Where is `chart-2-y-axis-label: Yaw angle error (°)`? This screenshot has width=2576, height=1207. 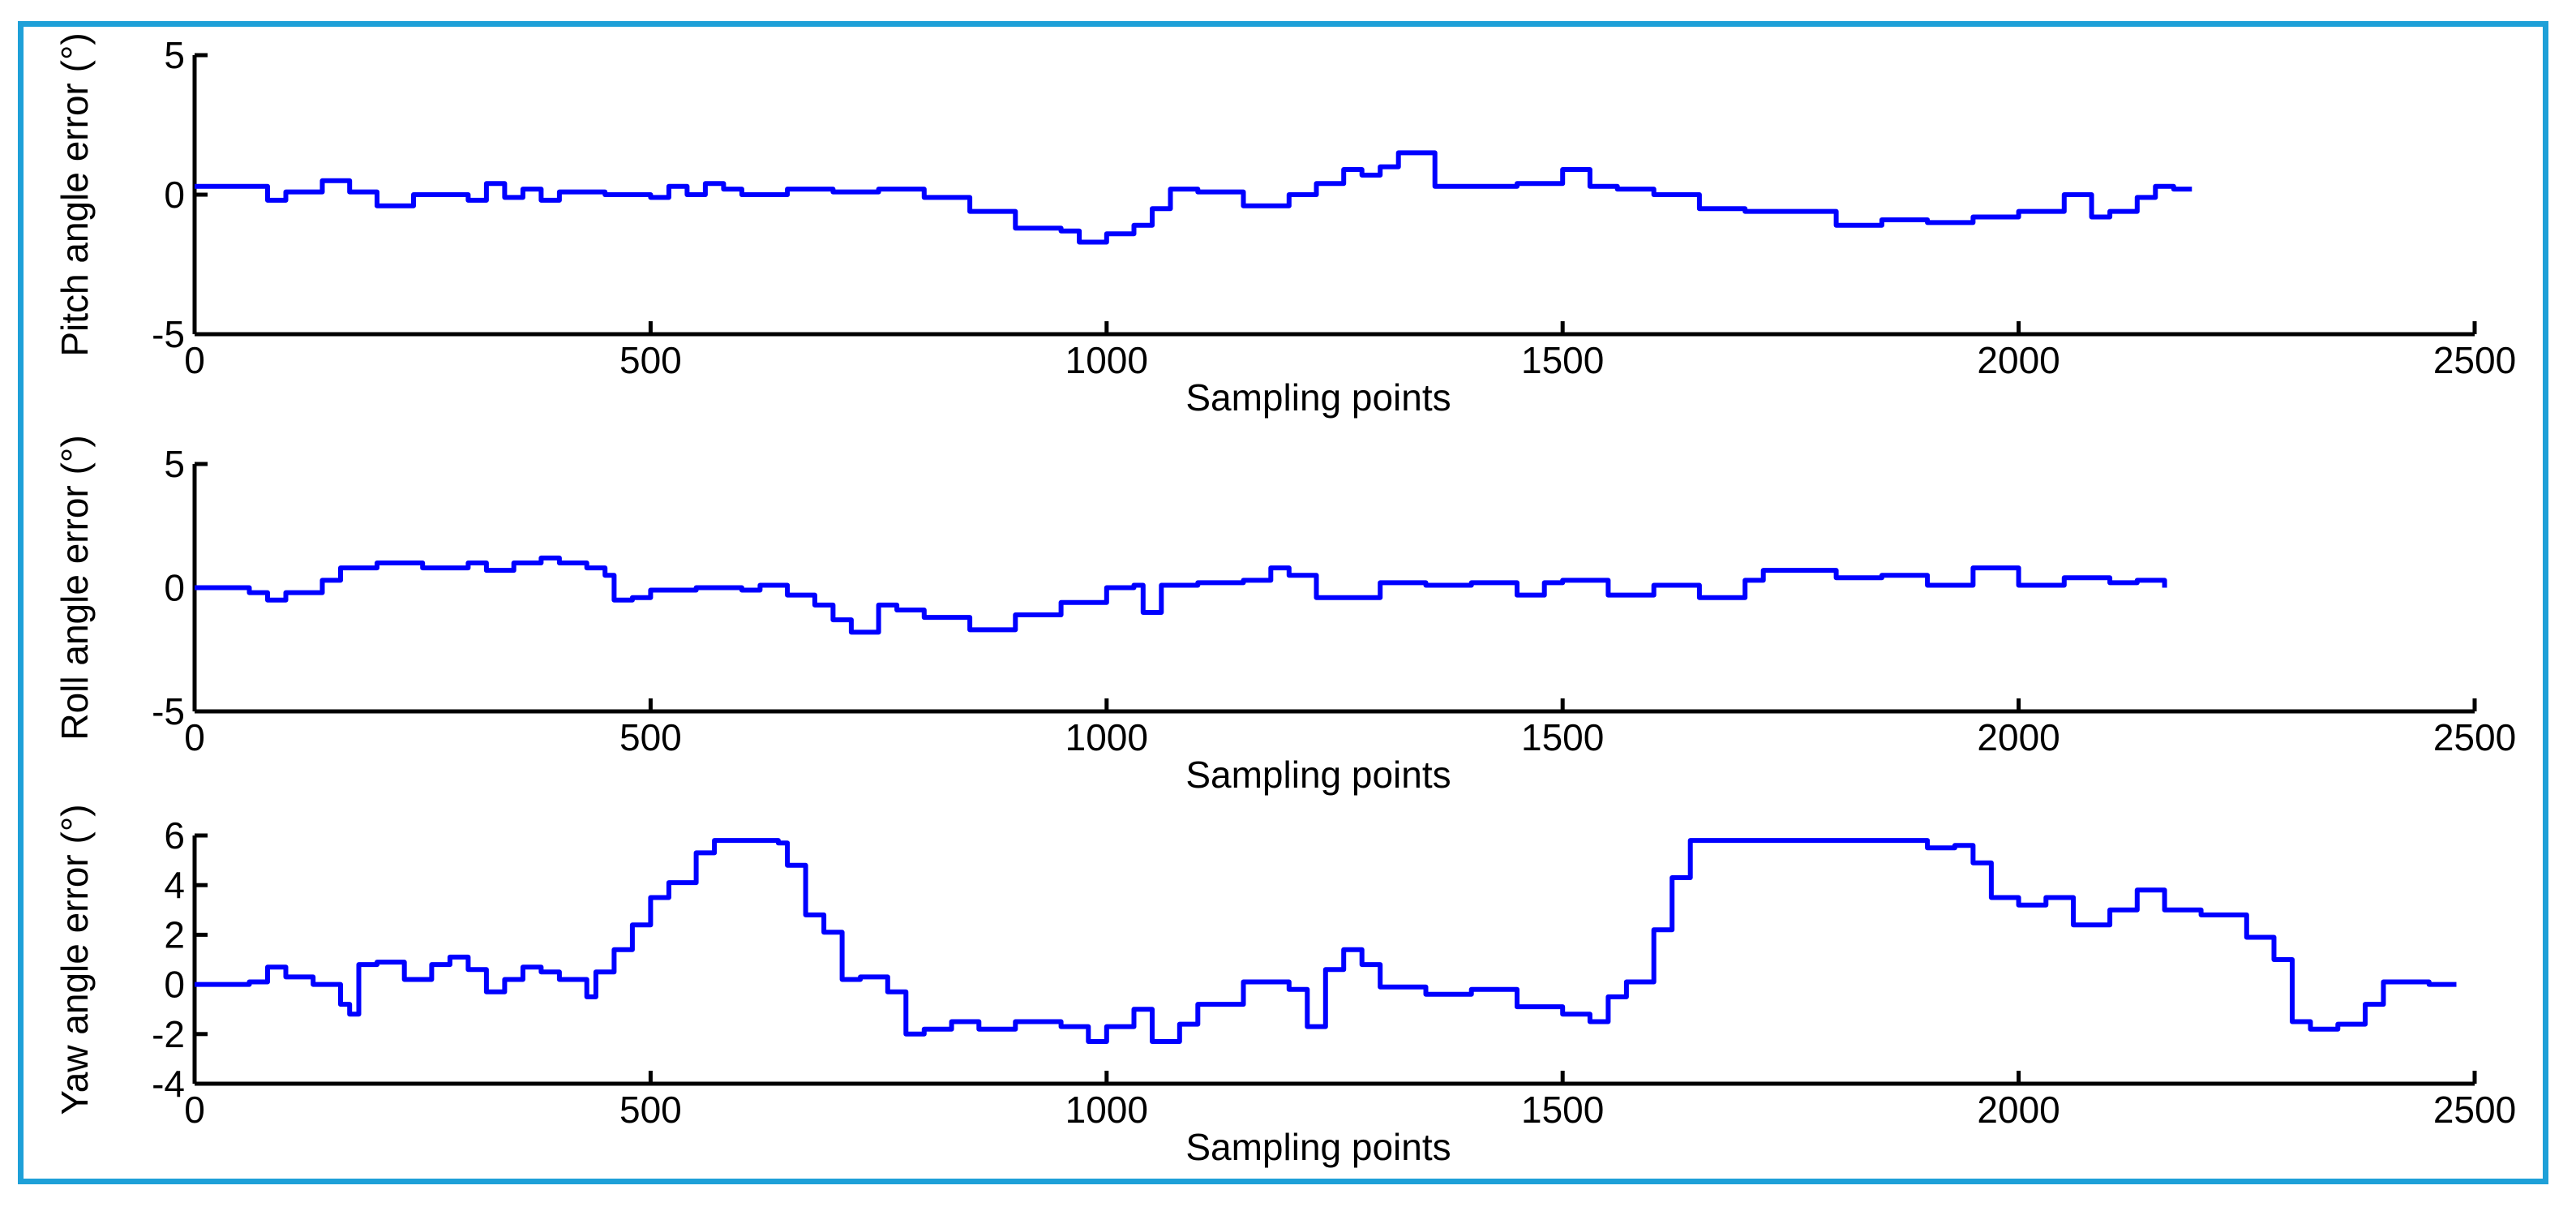 chart-2-y-axis-label: Yaw angle error (°) is located at coordinates (75, 959).